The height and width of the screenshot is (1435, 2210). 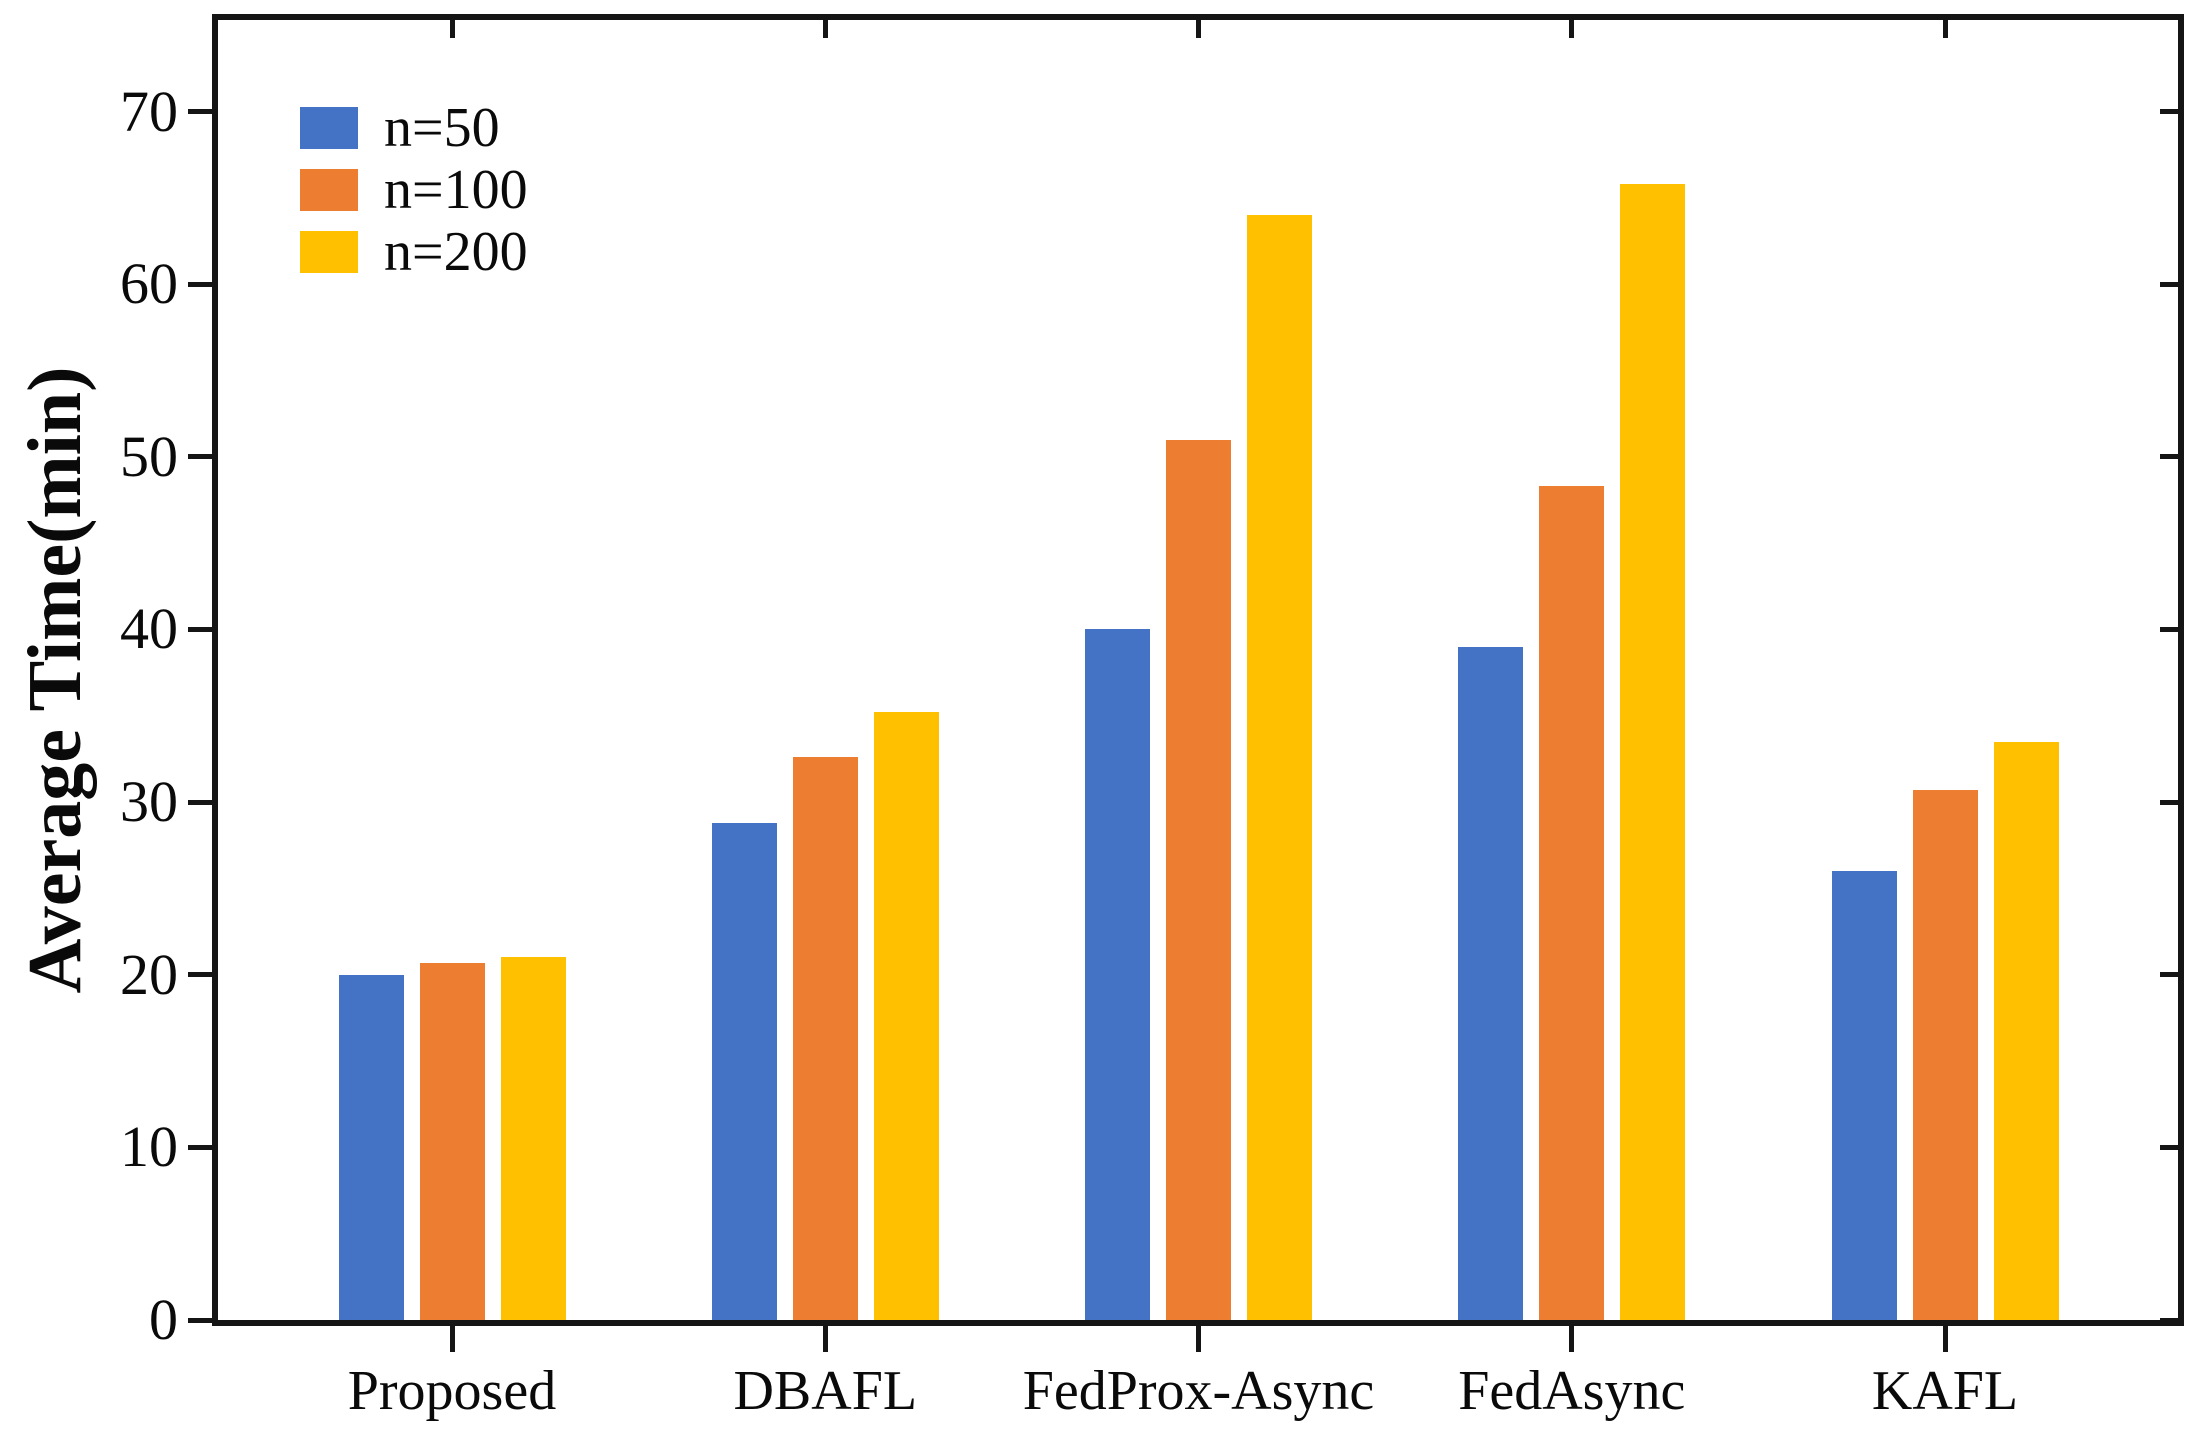 I want to click on bar-fedprox-async-n=100, so click(x=1198, y=879).